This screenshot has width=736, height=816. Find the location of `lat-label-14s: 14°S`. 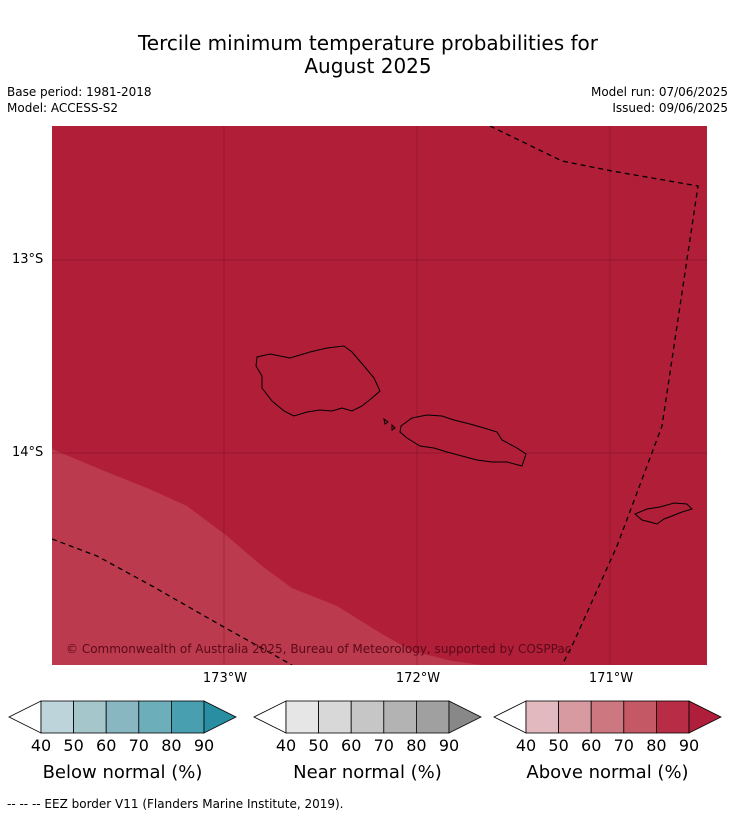

lat-label-14s: 14°S is located at coordinates (28, 452).